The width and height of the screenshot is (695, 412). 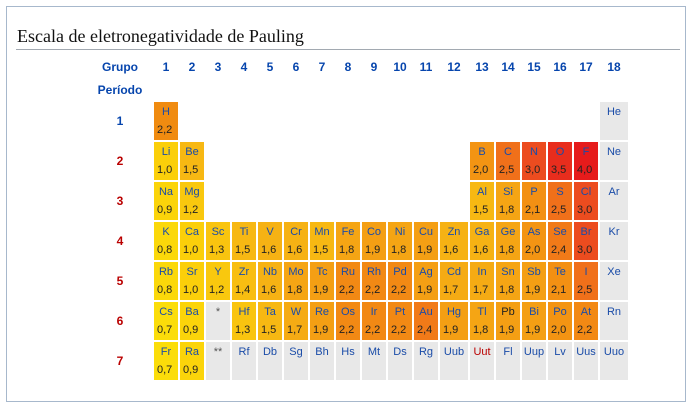 I want to click on group-header-14: 14, so click(x=508, y=66).